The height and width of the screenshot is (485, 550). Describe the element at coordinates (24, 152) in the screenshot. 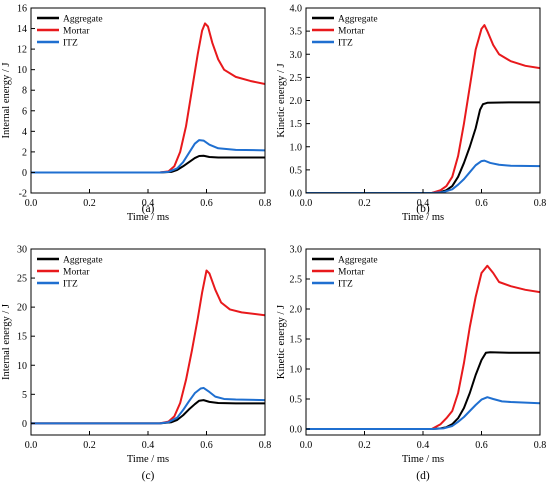

I see `y-tick-label: 2` at that location.